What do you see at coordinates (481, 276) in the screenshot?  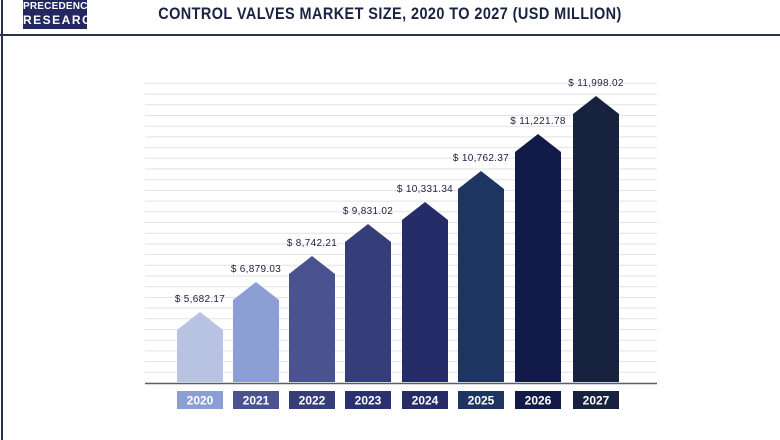 I see `bar-2025` at bounding box center [481, 276].